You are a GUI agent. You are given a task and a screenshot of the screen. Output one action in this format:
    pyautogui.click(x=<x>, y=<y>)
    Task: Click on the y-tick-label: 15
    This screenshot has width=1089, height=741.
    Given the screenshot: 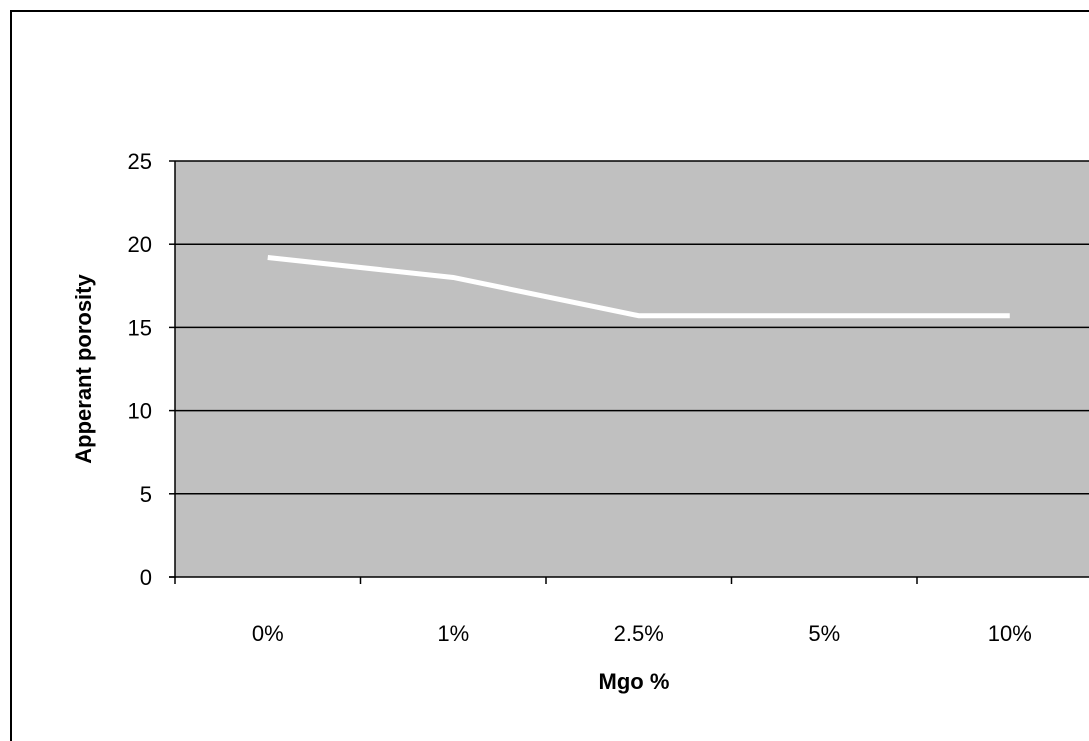 What is the action you would take?
    pyautogui.click(x=140, y=327)
    